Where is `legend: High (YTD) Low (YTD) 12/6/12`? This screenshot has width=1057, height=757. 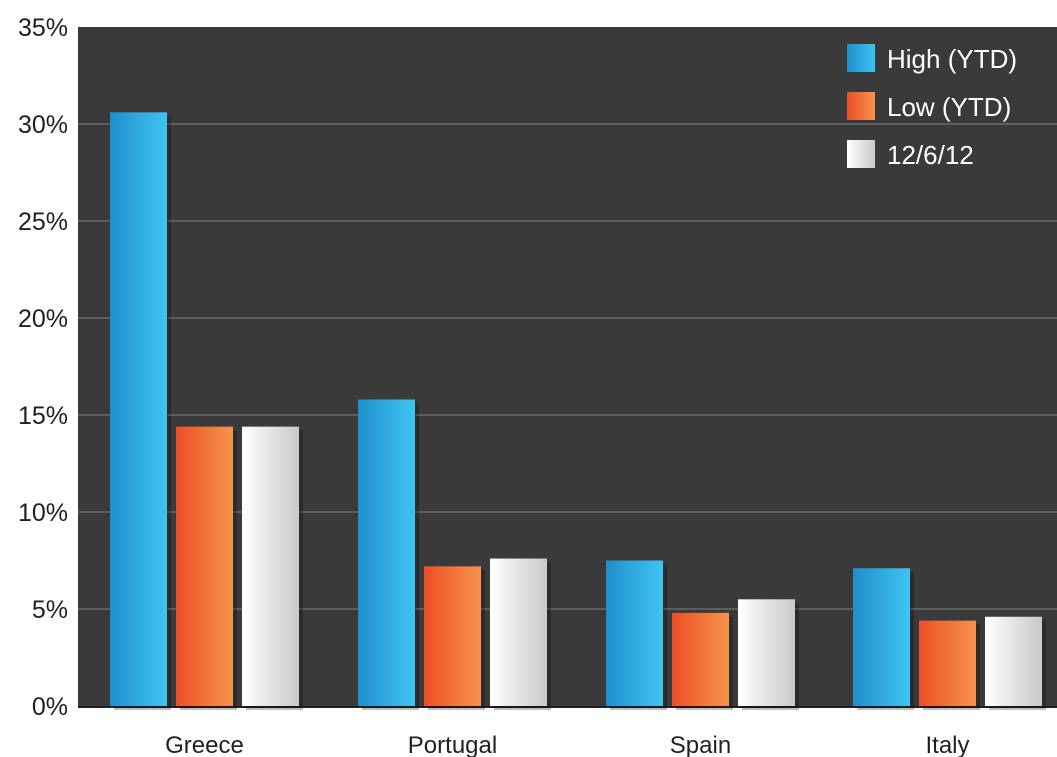 legend: High (YTD) Low (YTD) 12/6/12 is located at coordinates (932, 107).